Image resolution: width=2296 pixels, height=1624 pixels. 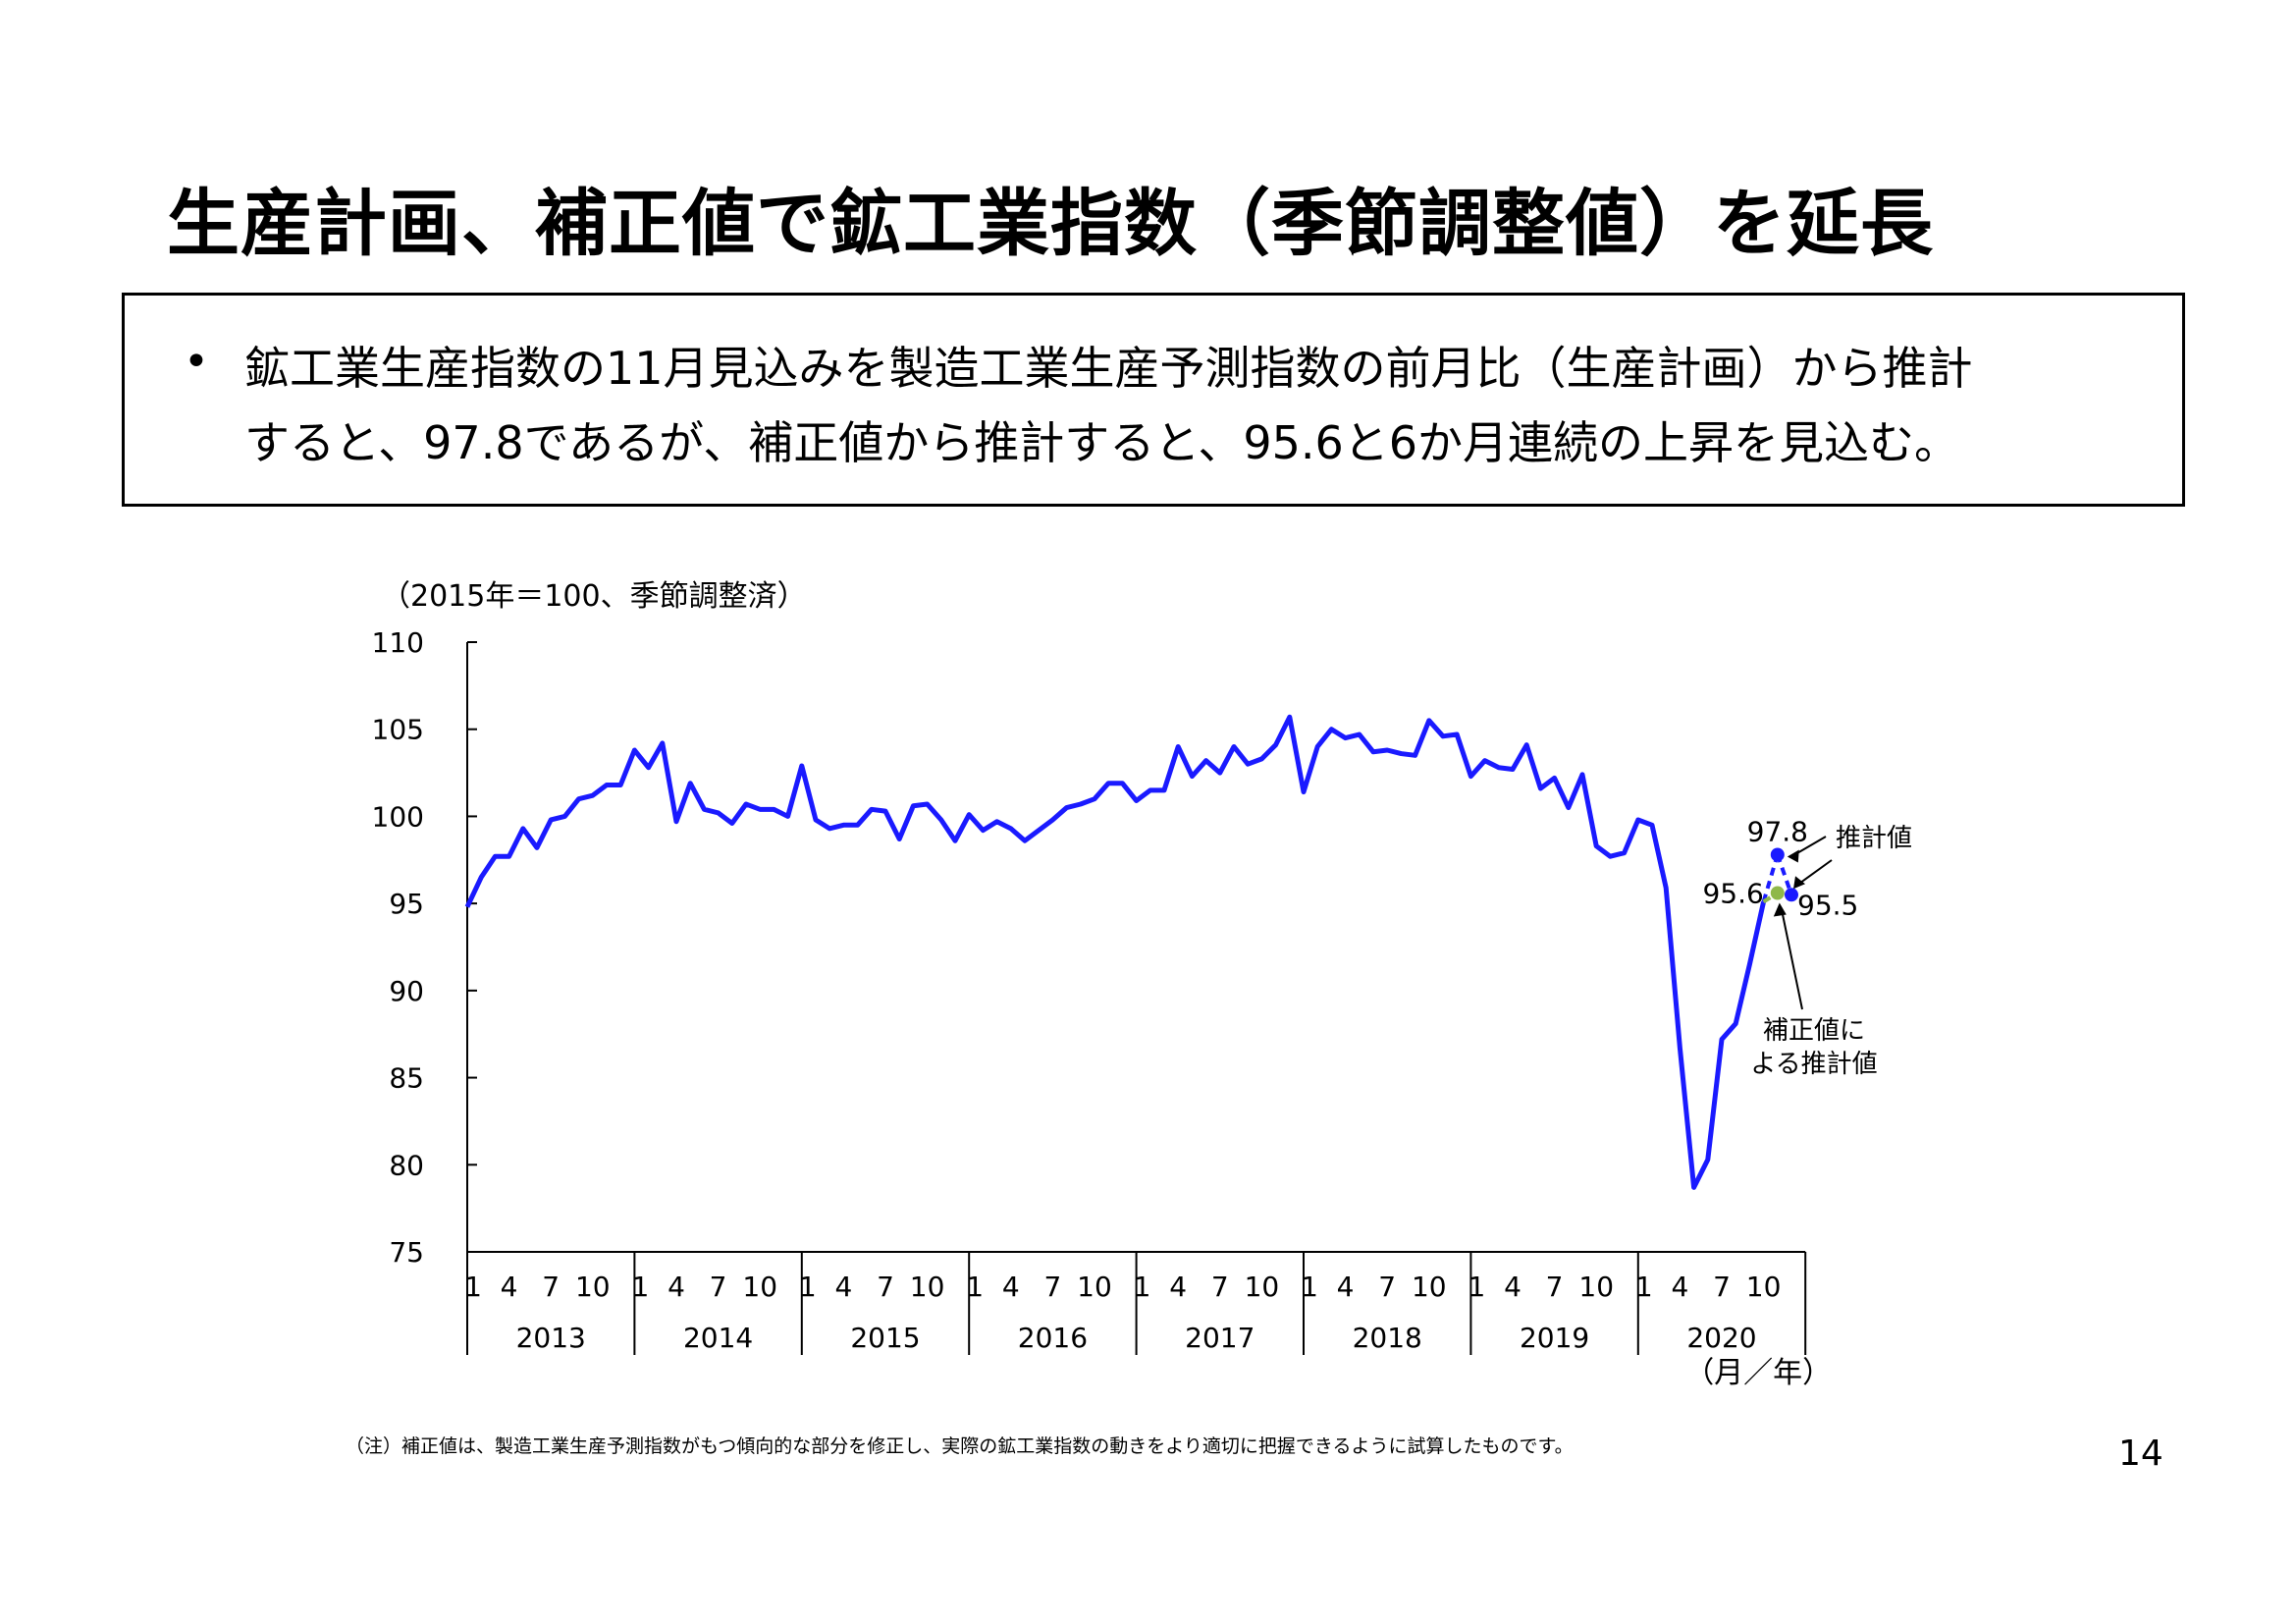 What do you see at coordinates (1387, 1338) in the screenshot?
I see `x-year-label: 2018` at bounding box center [1387, 1338].